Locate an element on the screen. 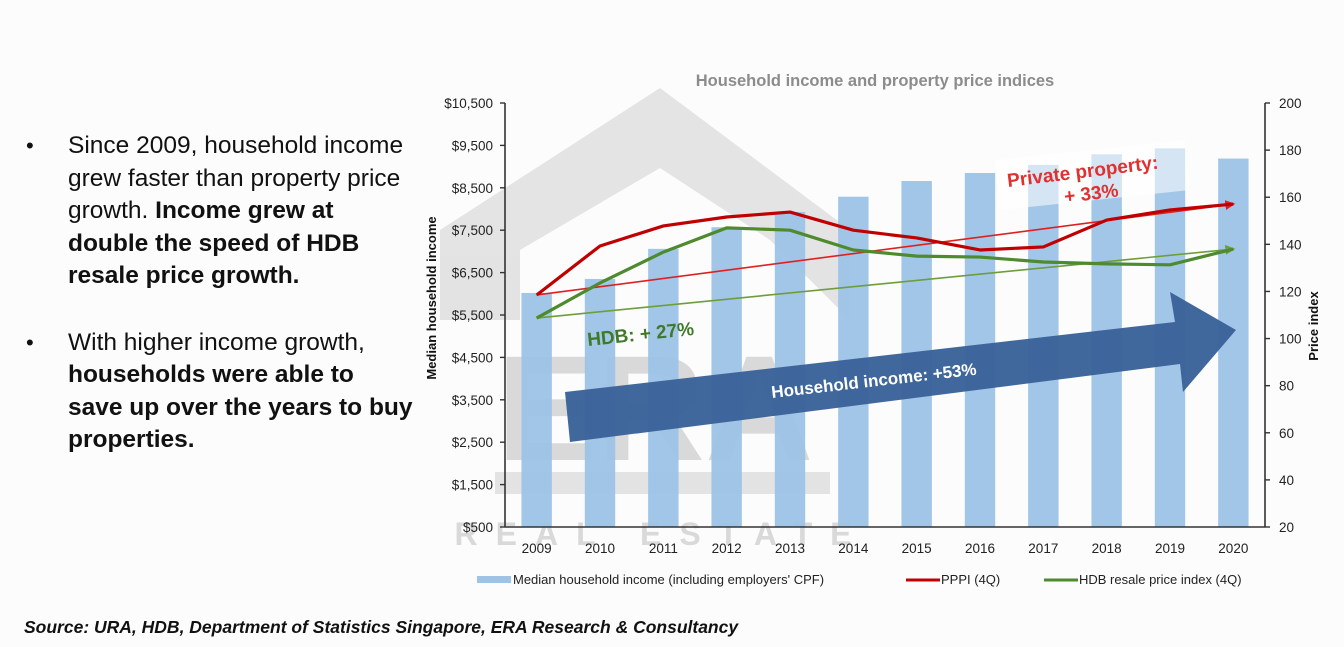 The width and height of the screenshot is (1344, 647). right-tick-label: 80 is located at coordinates (1286, 386).